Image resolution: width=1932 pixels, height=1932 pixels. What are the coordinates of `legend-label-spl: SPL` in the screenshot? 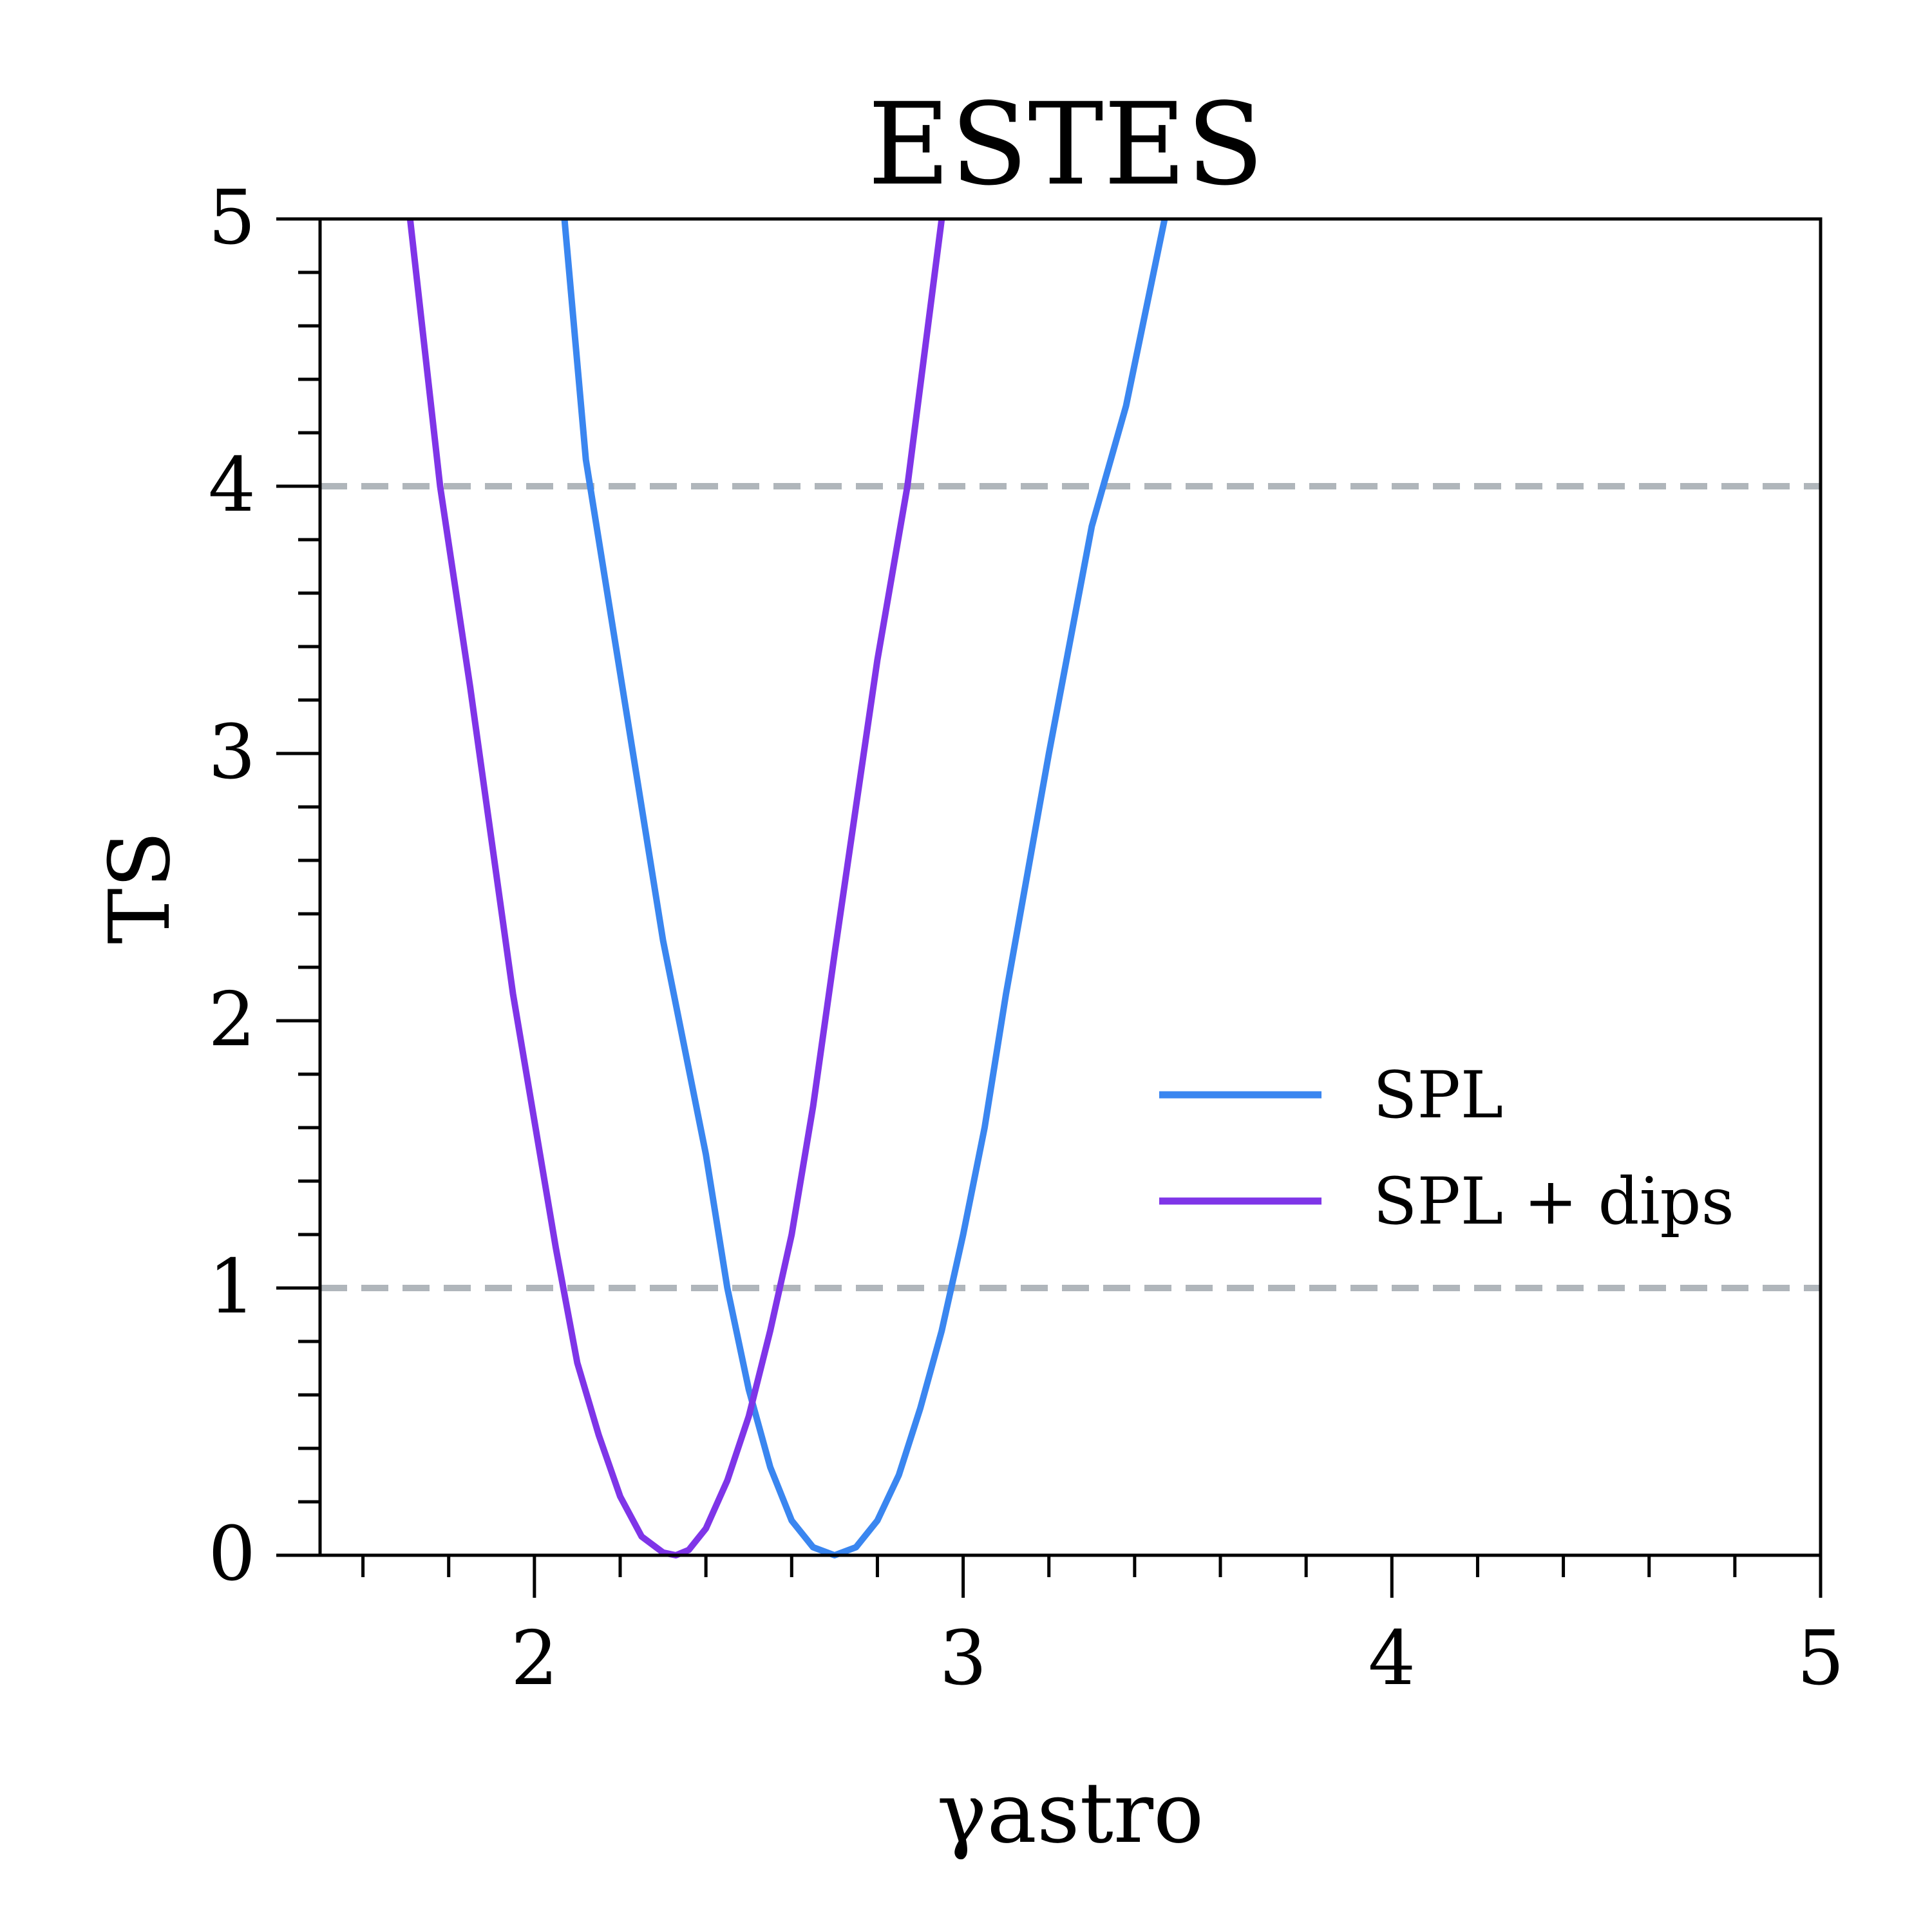 It's located at (1438, 1095).